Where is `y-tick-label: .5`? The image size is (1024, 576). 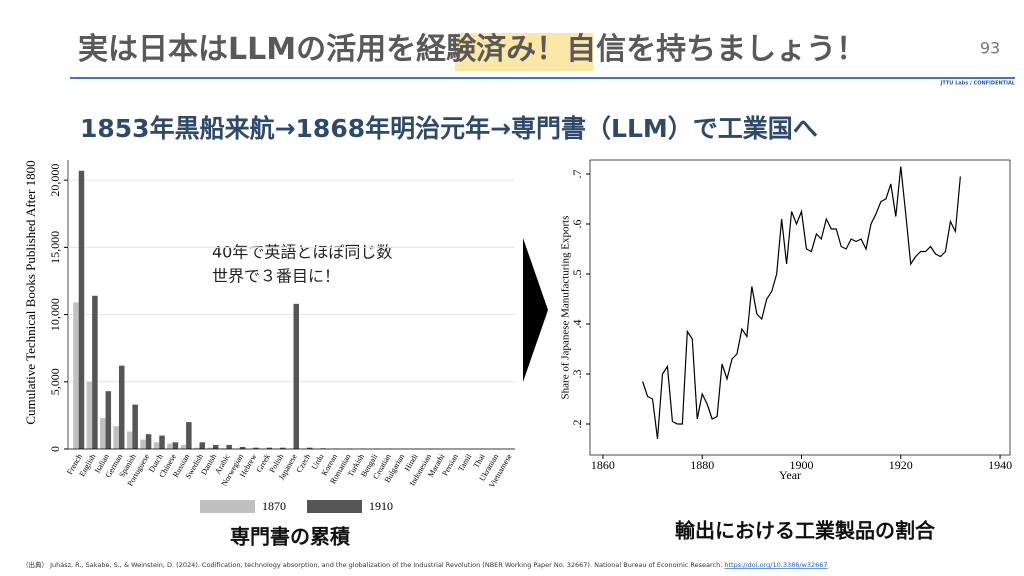
y-tick-label: .5 is located at coordinates (577, 274).